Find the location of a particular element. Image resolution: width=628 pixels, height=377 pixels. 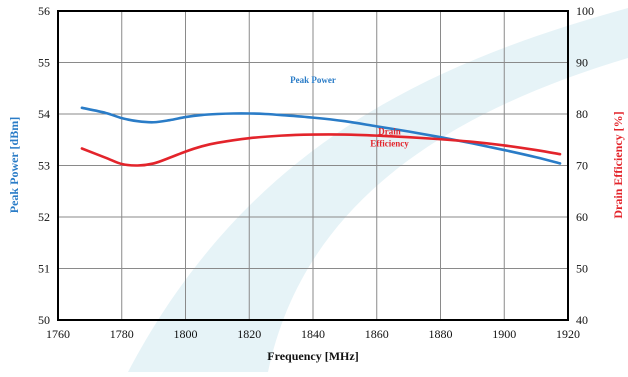

left-y-axis-title: Peak Power [dBm] is located at coordinates (14, 165).